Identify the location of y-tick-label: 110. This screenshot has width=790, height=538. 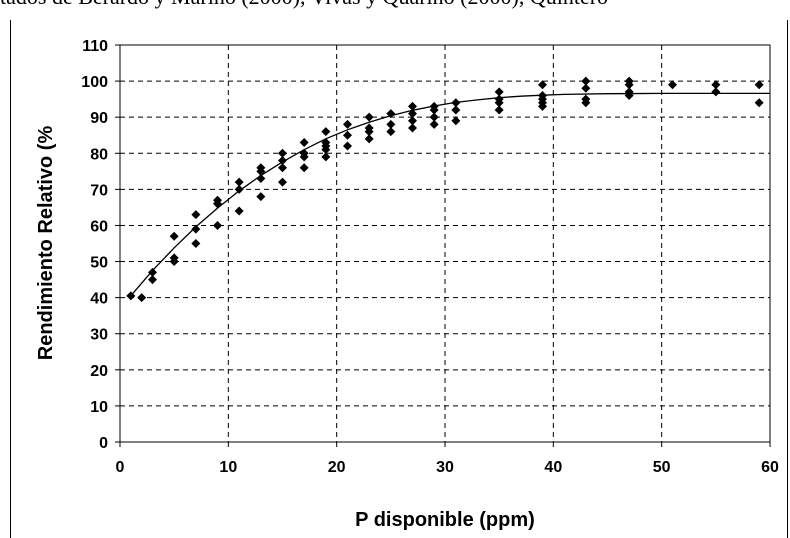
(95, 46).